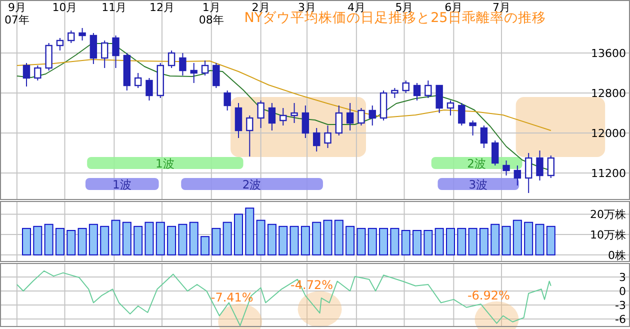  I want to click on y-tick-label: -3, so click(620, 305).